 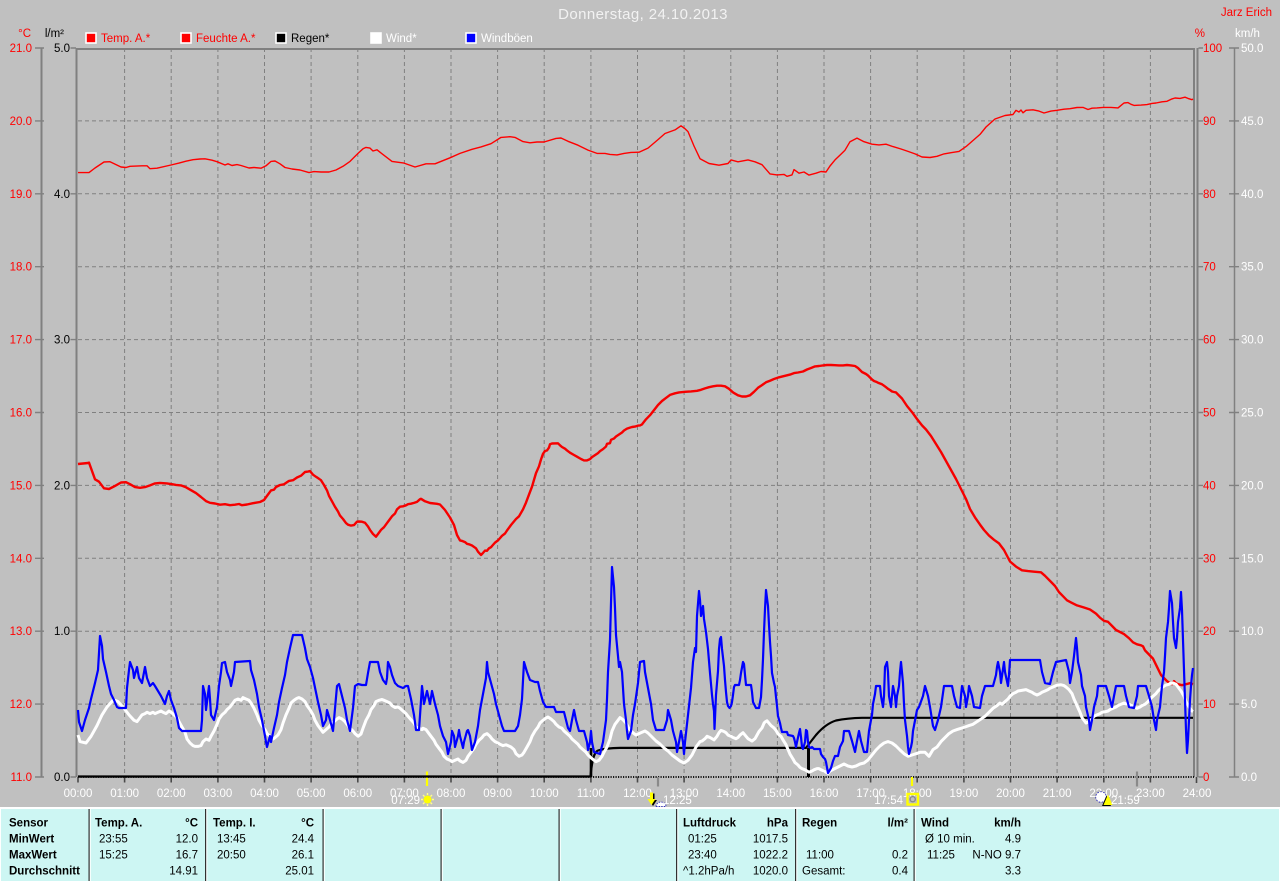 What do you see at coordinates (21, 778) in the screenshot?
I see `svg-text: 11.0` at bounding box center [21, 778].